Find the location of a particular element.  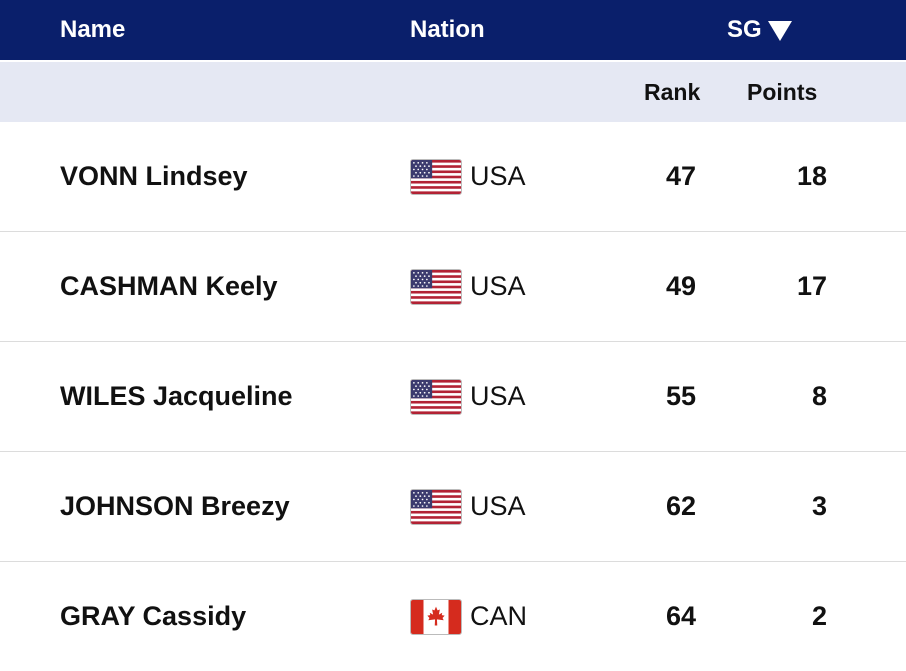

column-header-nation: Nation is located at coordinates (447, 29).